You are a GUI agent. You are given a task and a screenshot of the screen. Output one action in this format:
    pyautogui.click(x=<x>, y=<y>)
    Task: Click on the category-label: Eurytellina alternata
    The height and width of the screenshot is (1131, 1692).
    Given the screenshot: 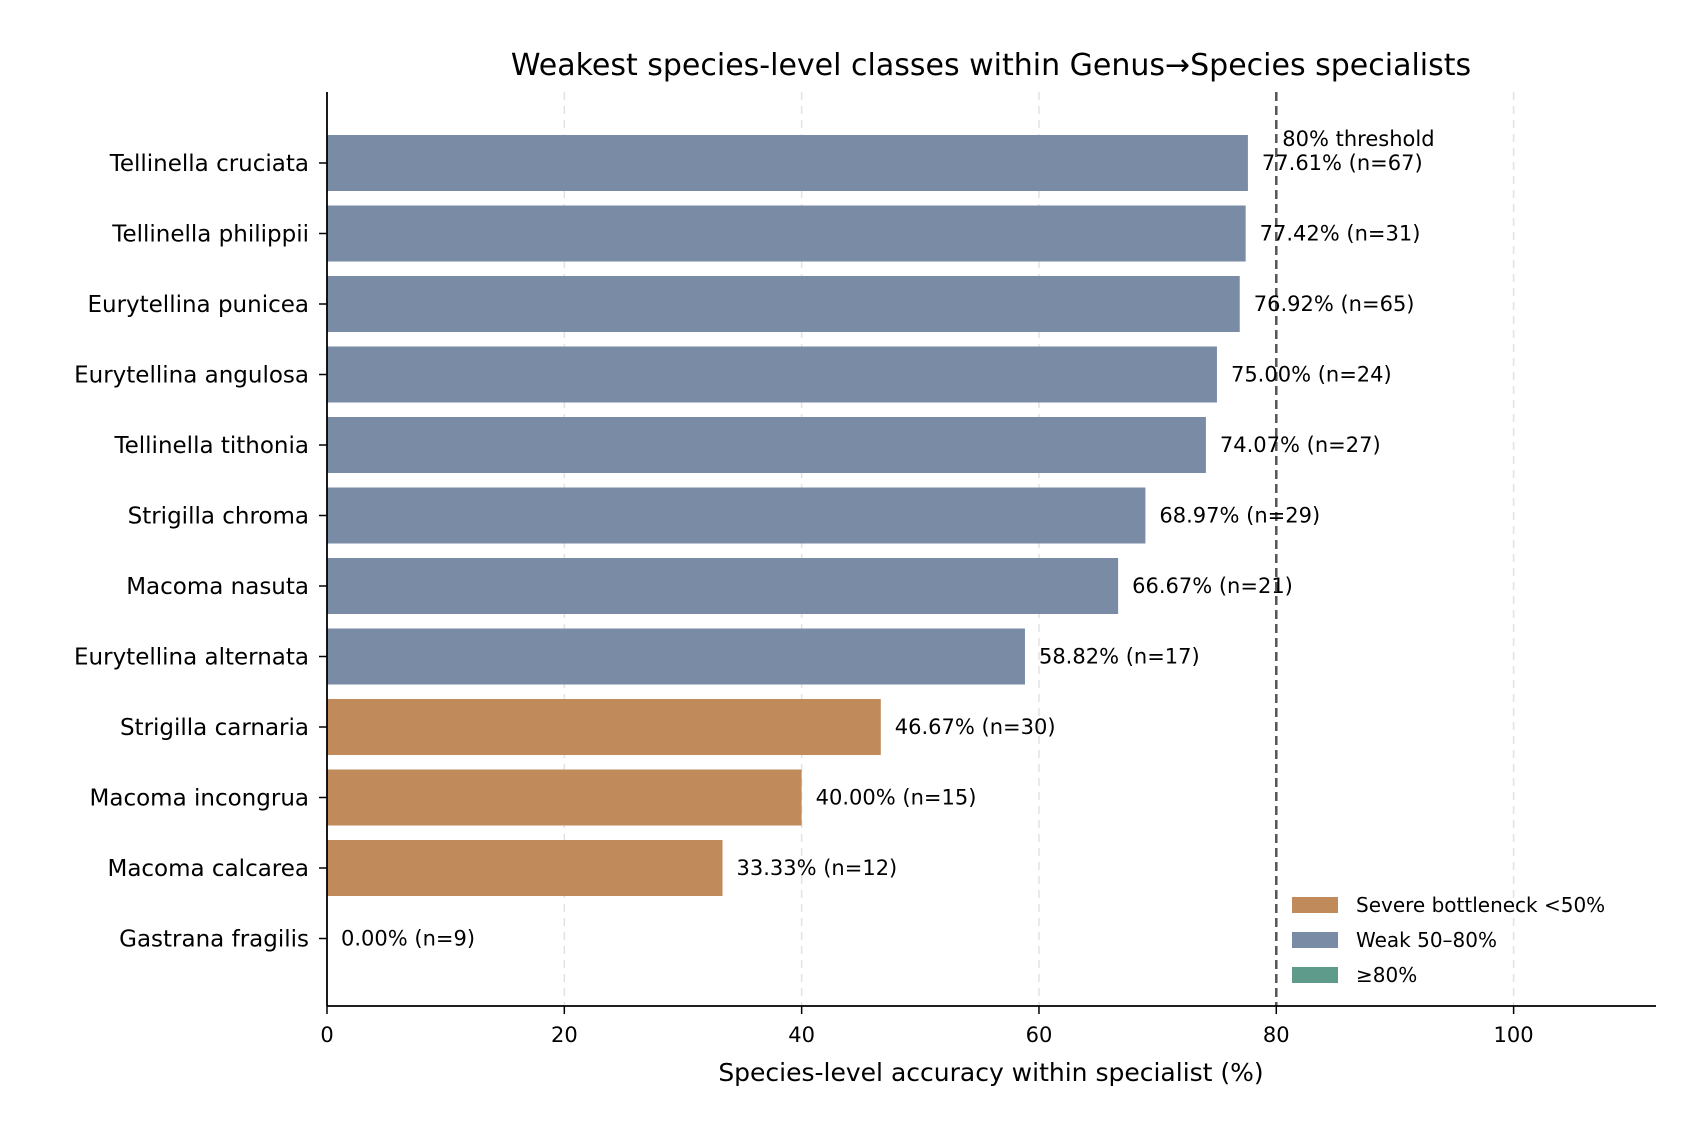 What is the action you would take?
    pyautogui.click(x=191, y=658)
    